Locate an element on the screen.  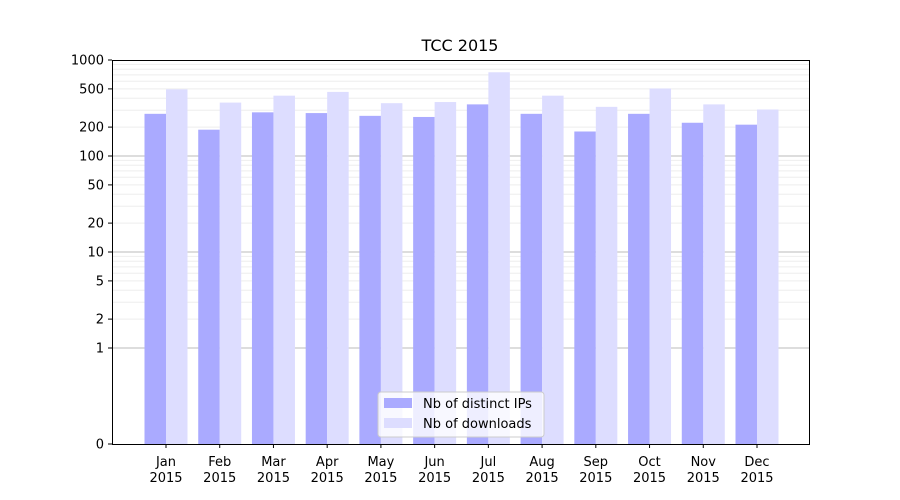
y-tick-label: 10 is located at coordinates (95, 253).